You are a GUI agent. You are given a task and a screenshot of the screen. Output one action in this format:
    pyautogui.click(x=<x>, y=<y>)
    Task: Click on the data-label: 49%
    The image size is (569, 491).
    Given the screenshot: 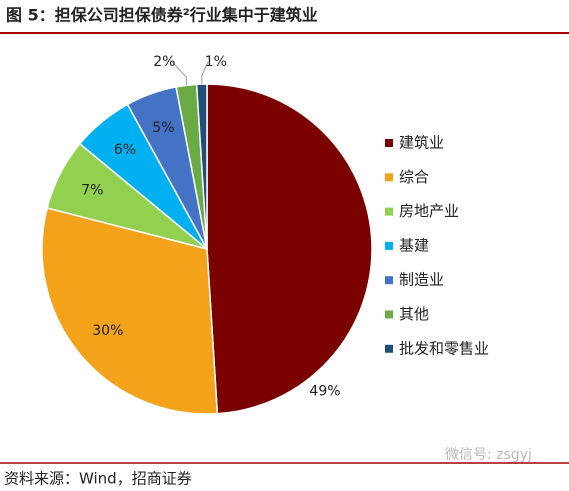 What is the action you would take?
    pyautogui.click(x=324, y=391)
    